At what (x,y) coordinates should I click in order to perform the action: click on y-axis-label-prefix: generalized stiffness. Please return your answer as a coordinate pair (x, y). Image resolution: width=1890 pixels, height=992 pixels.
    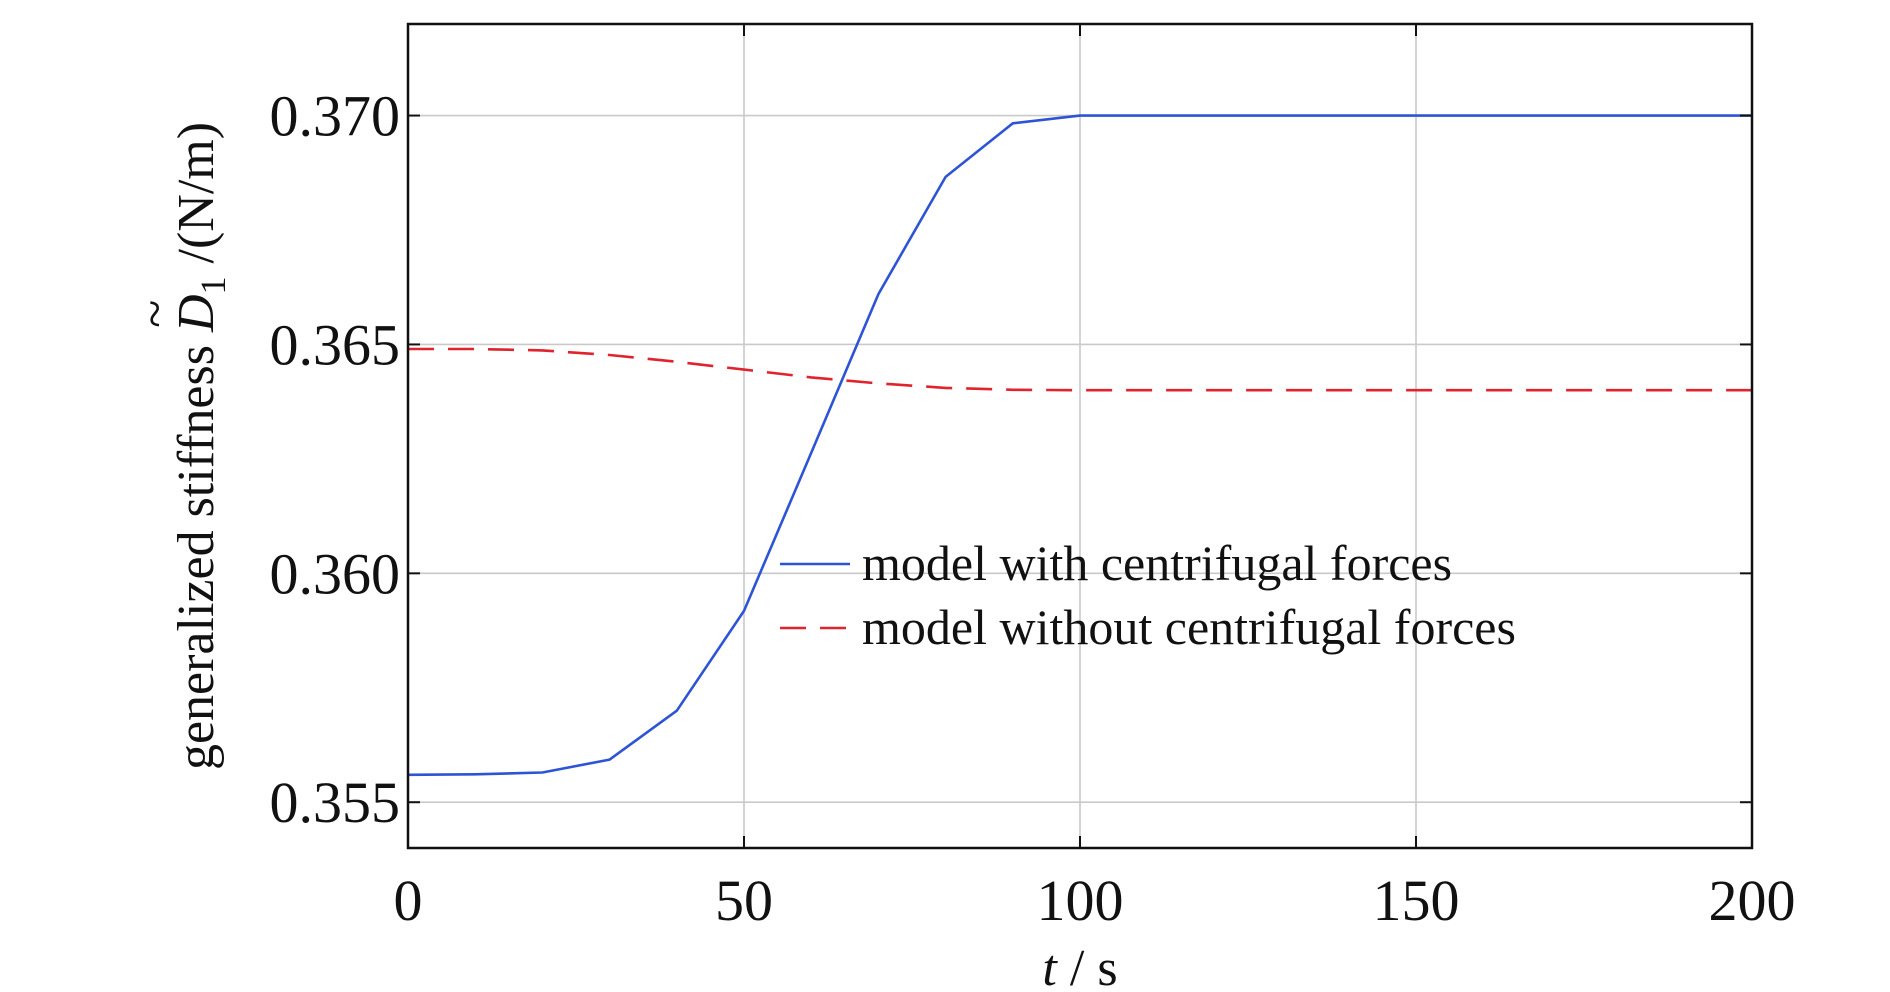
    Looking at the image, I should click on (196, 551).